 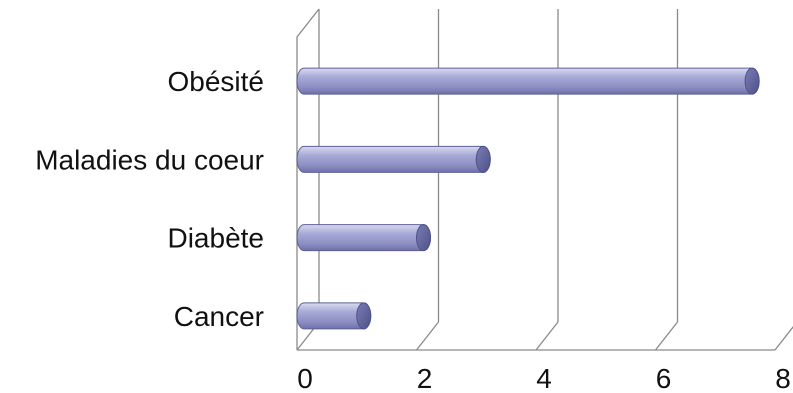 I want to click on category-label-maladies-du-coeur: Maladies du coeur, so click(x=149, y=159).